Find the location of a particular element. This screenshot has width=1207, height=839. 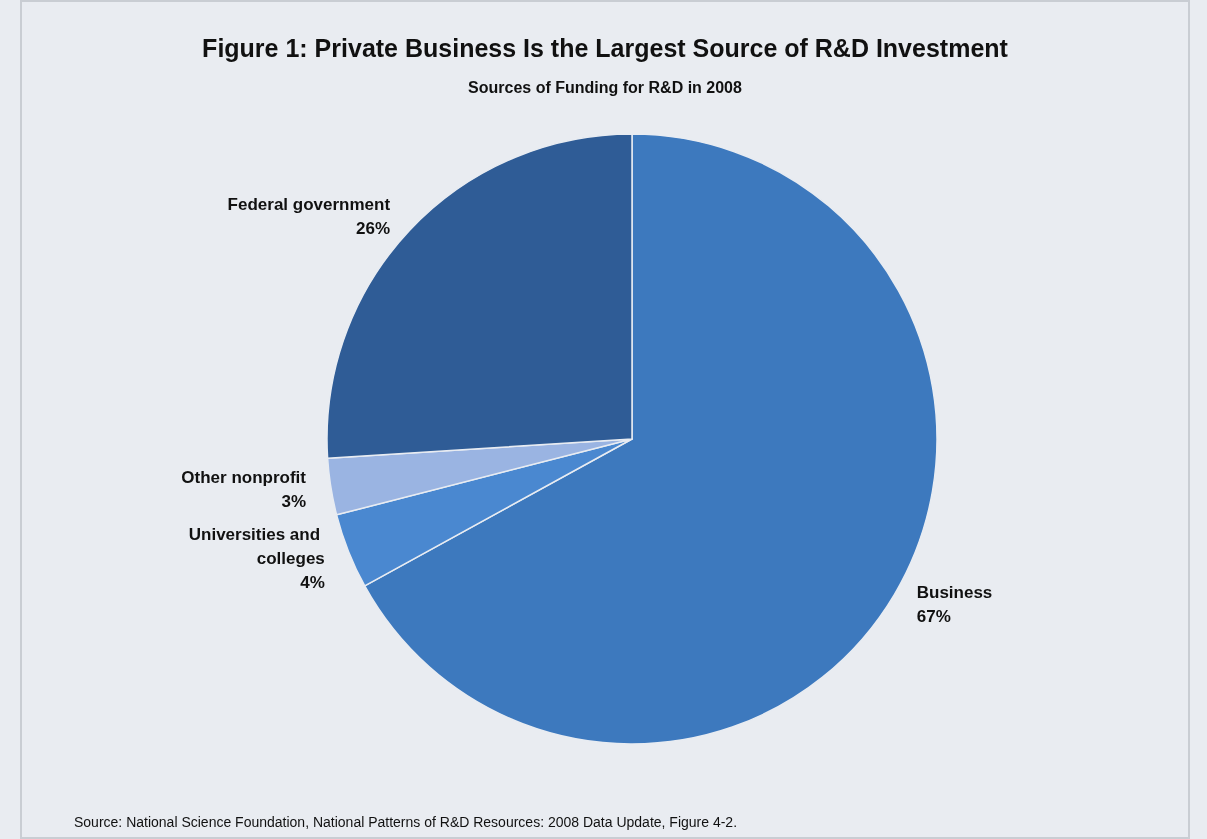

data-label: 26% is located at coordinates (373, 229).